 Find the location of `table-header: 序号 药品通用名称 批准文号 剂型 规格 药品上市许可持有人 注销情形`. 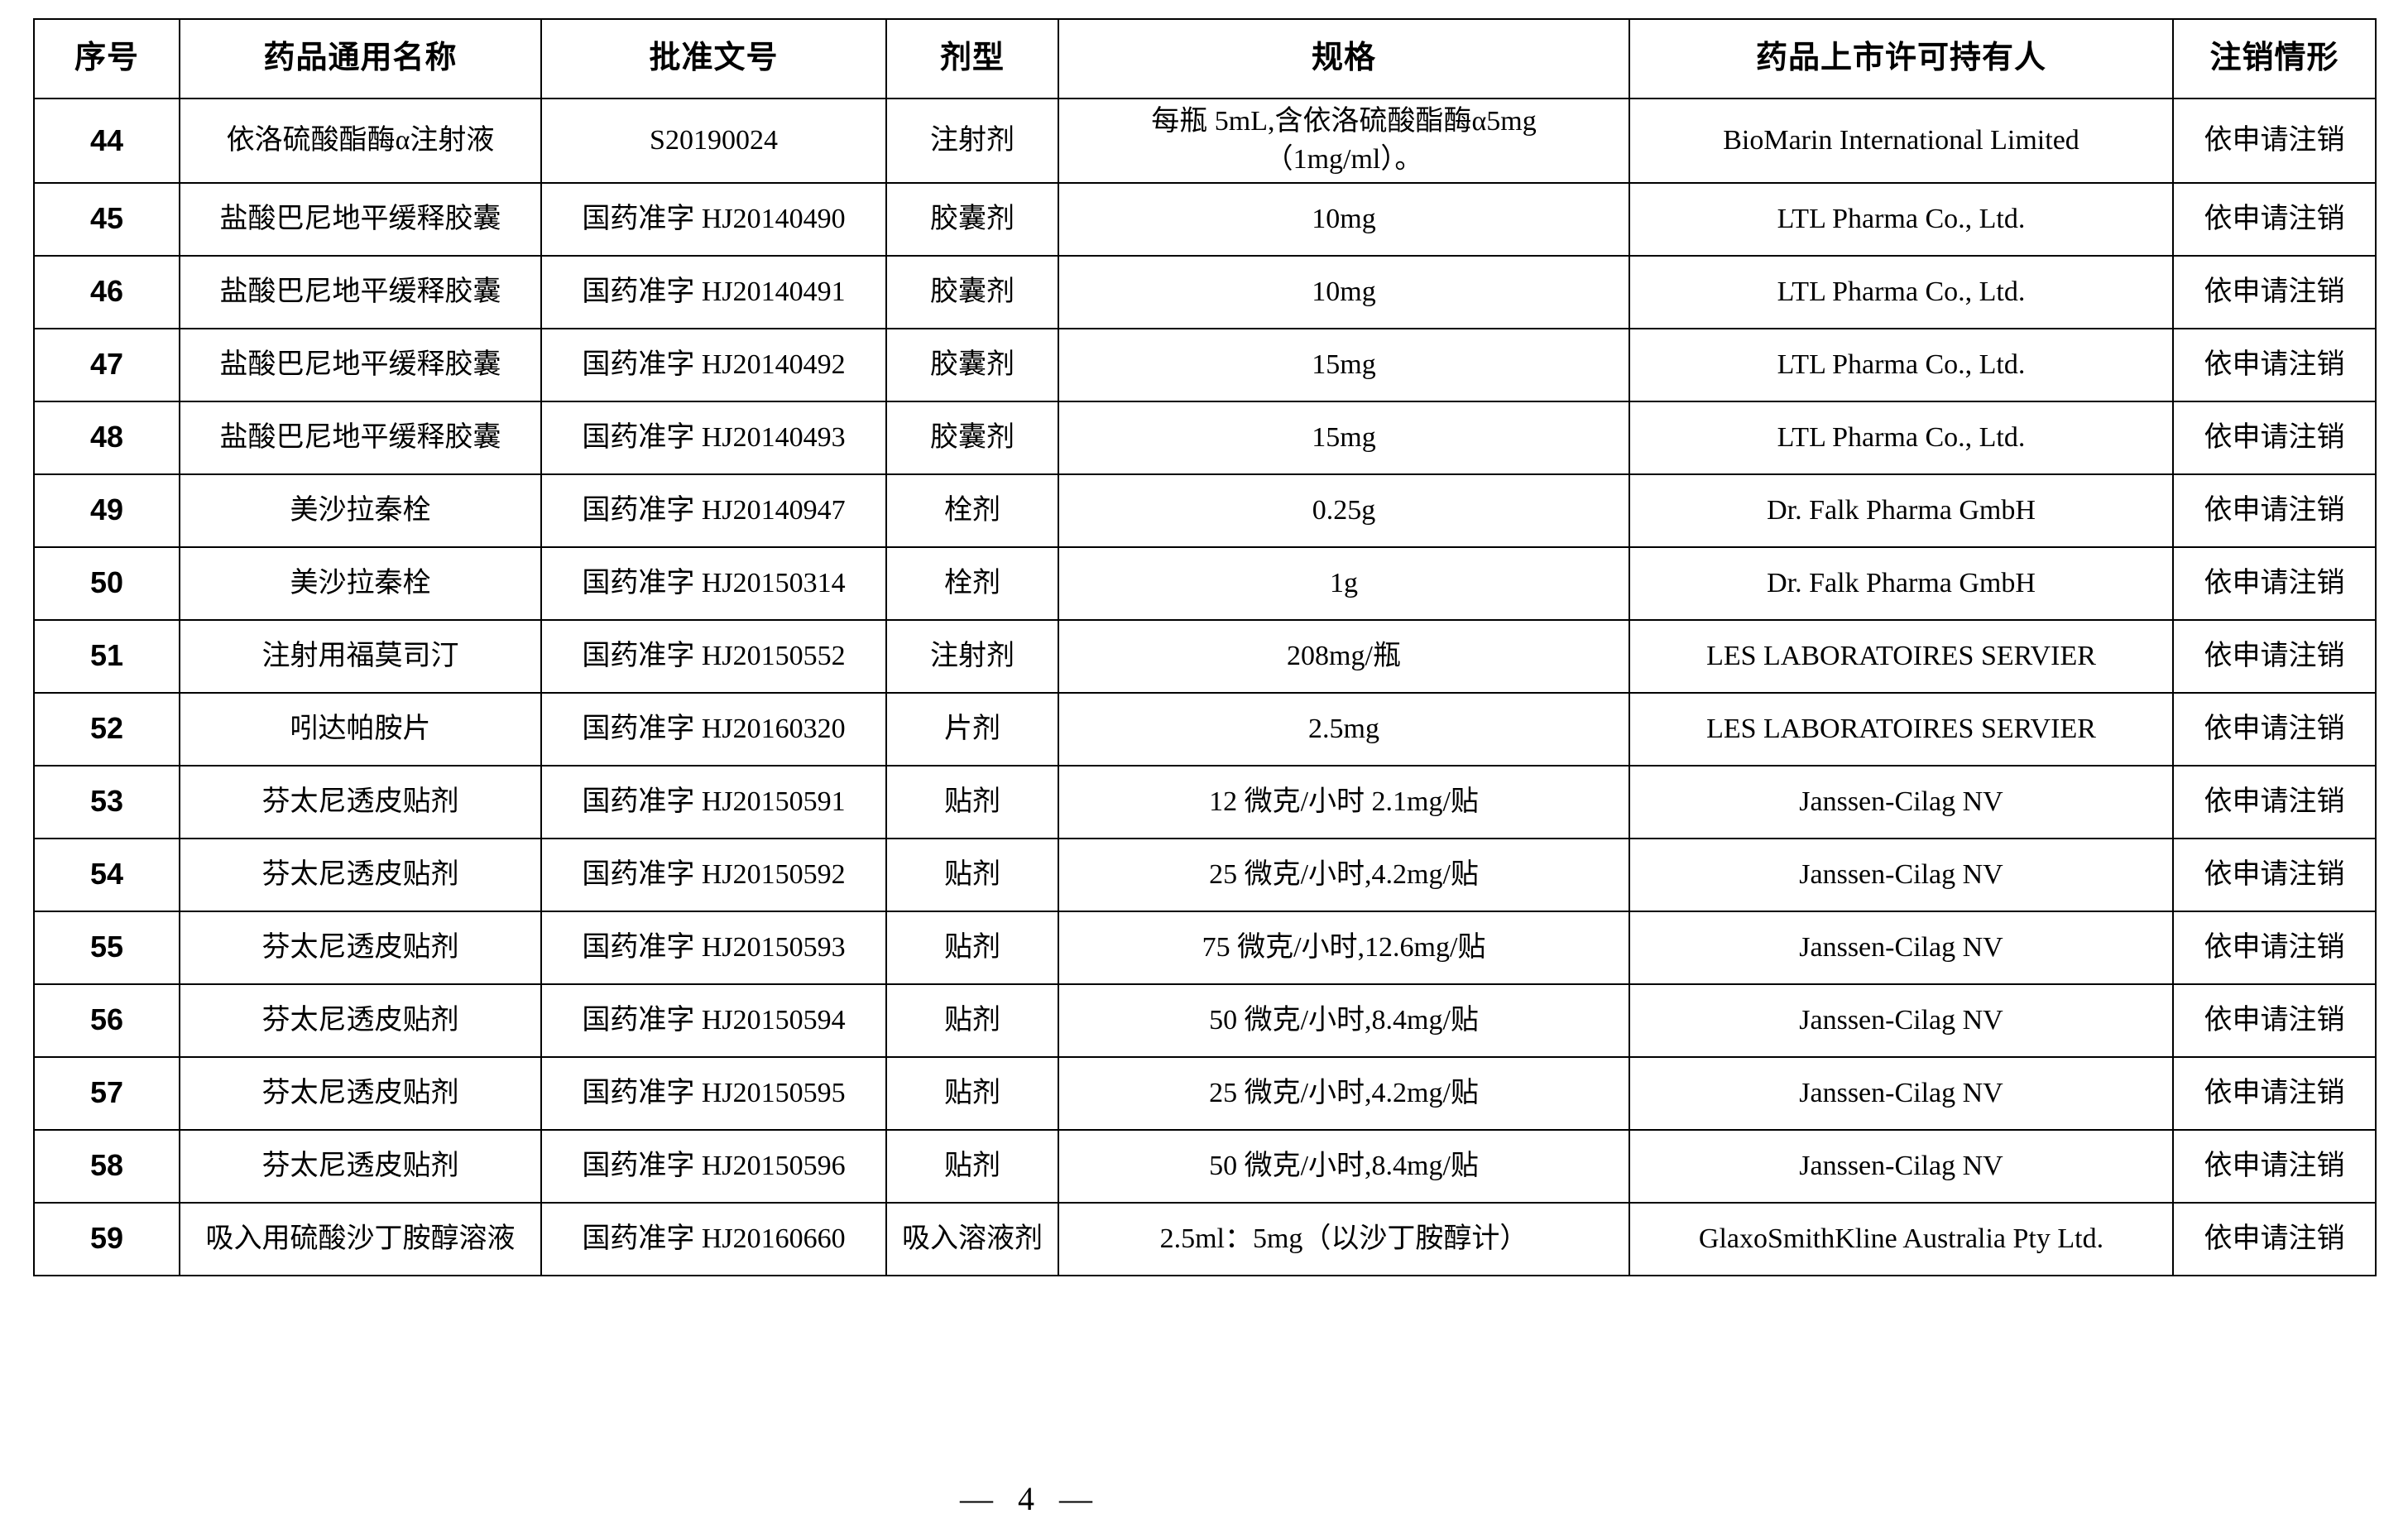

table-header: 序号 药品通用名称 批准文号 剂型 规格 药品上市许可持有人 注销情形 is located at coordinates (1205, 58).